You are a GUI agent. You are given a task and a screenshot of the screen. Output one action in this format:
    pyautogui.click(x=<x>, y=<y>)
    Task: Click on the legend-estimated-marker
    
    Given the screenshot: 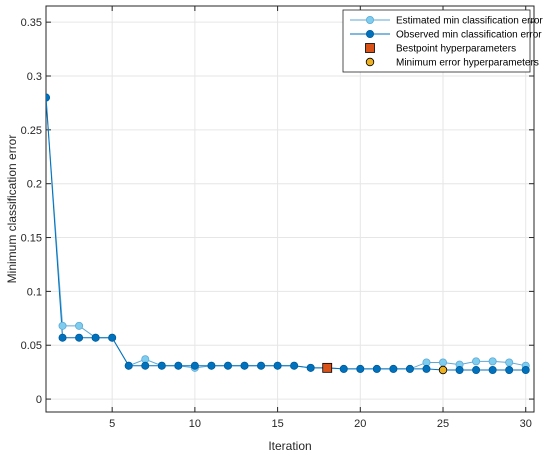 What is the action you would take?
    pyautogui.click(x=369, y=19)
    